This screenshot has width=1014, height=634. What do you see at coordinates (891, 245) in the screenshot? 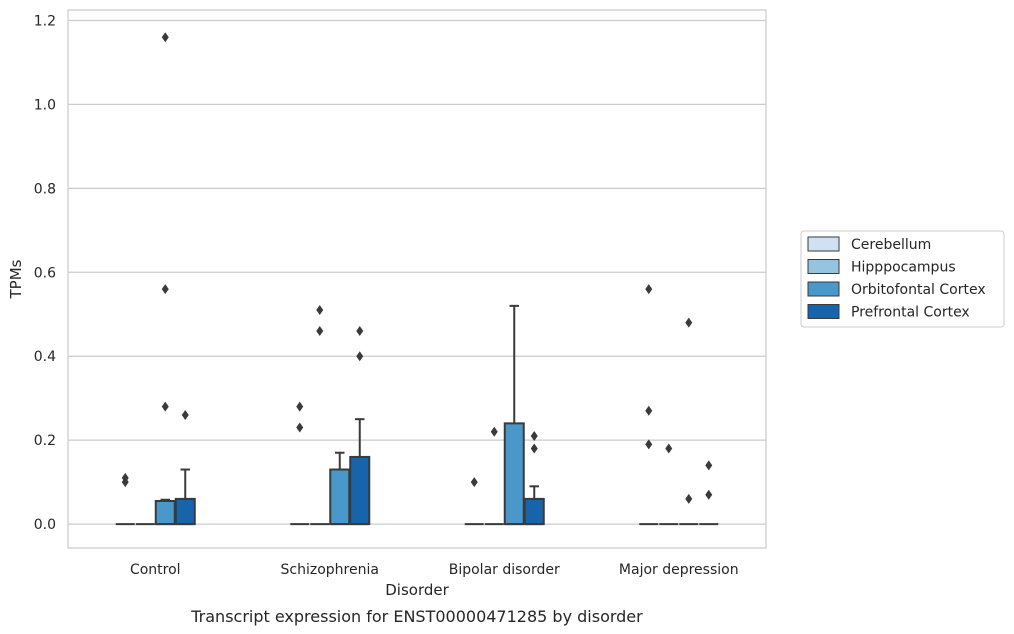
I see `legend-label: Cerebellum` at bounding box center [891, 245].